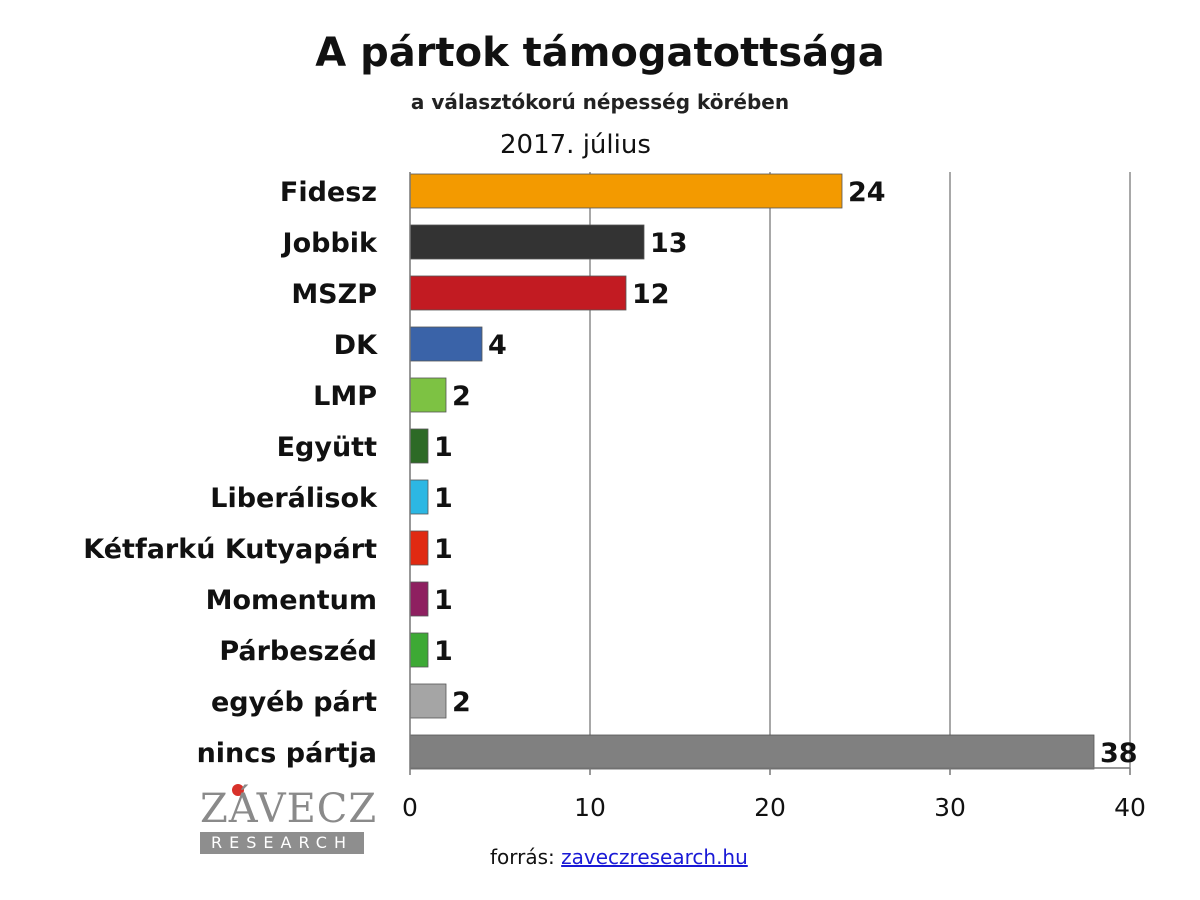 The width and height of the screenshot is (1200, 900). I want to click on chart-subtitle: a választókorú népesség körében, so click(600, 102).